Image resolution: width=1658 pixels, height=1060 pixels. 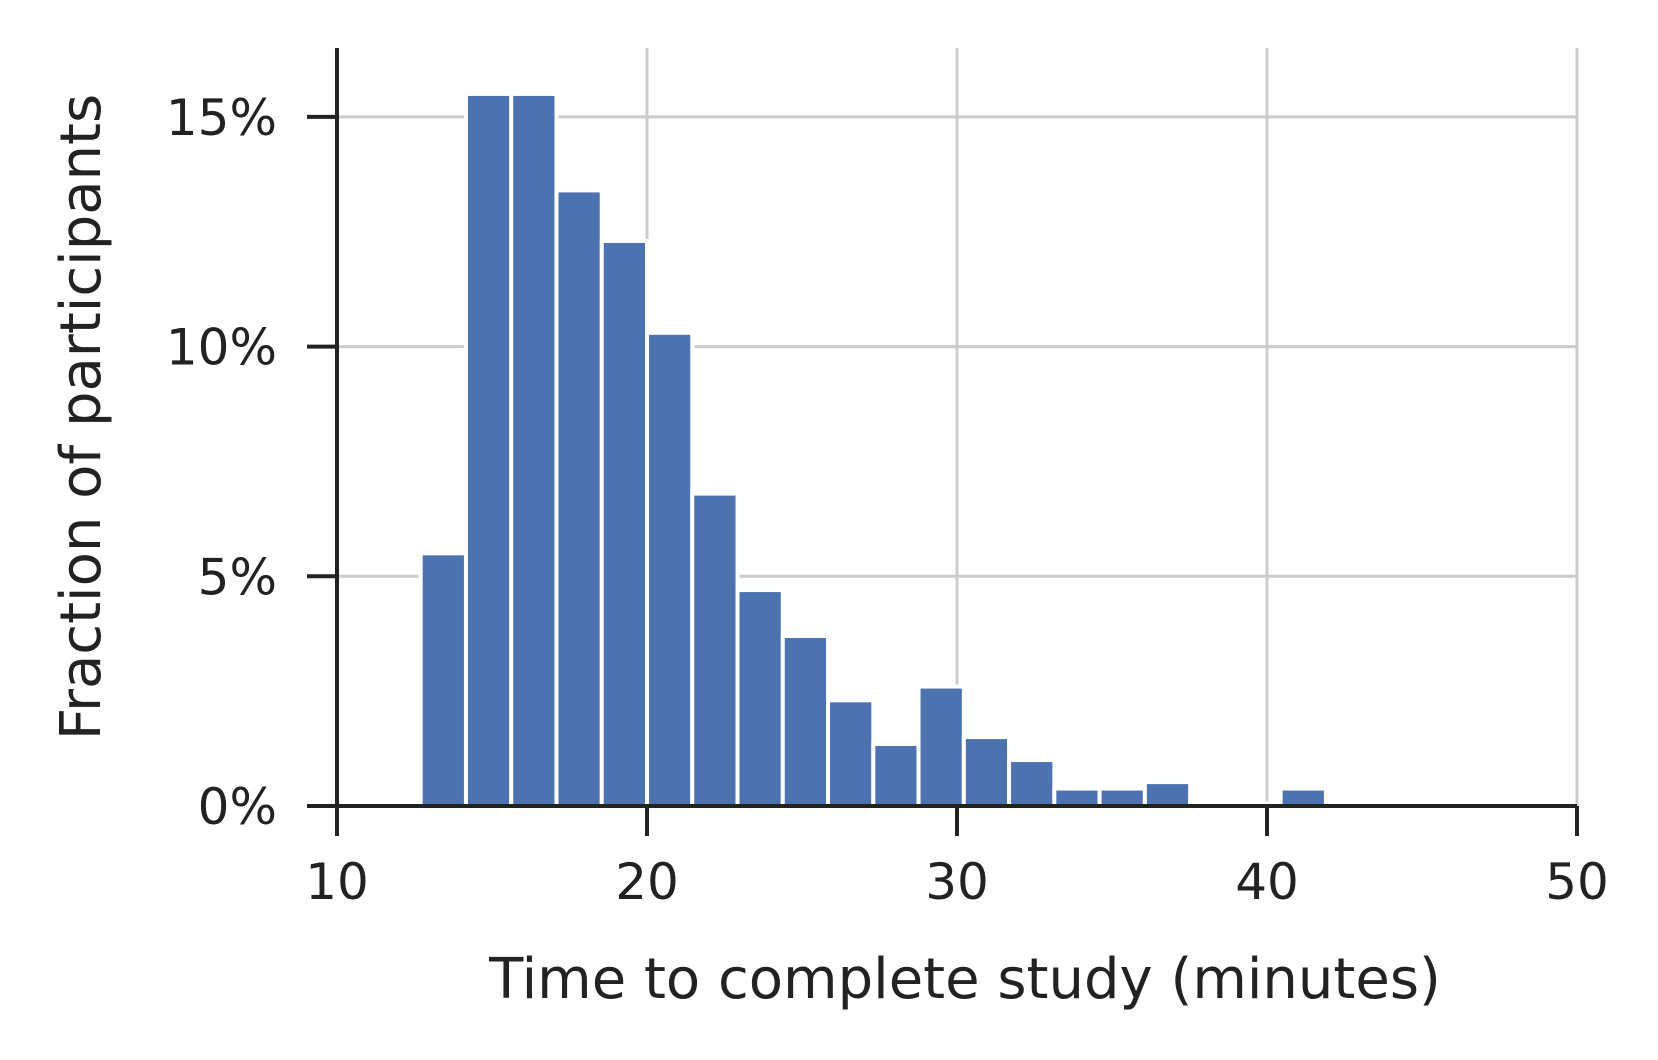 What do you see at coordinates (237, 577) in the screenshot?
I see `y-tick-label: 5%` at bounding box center [237, 577].